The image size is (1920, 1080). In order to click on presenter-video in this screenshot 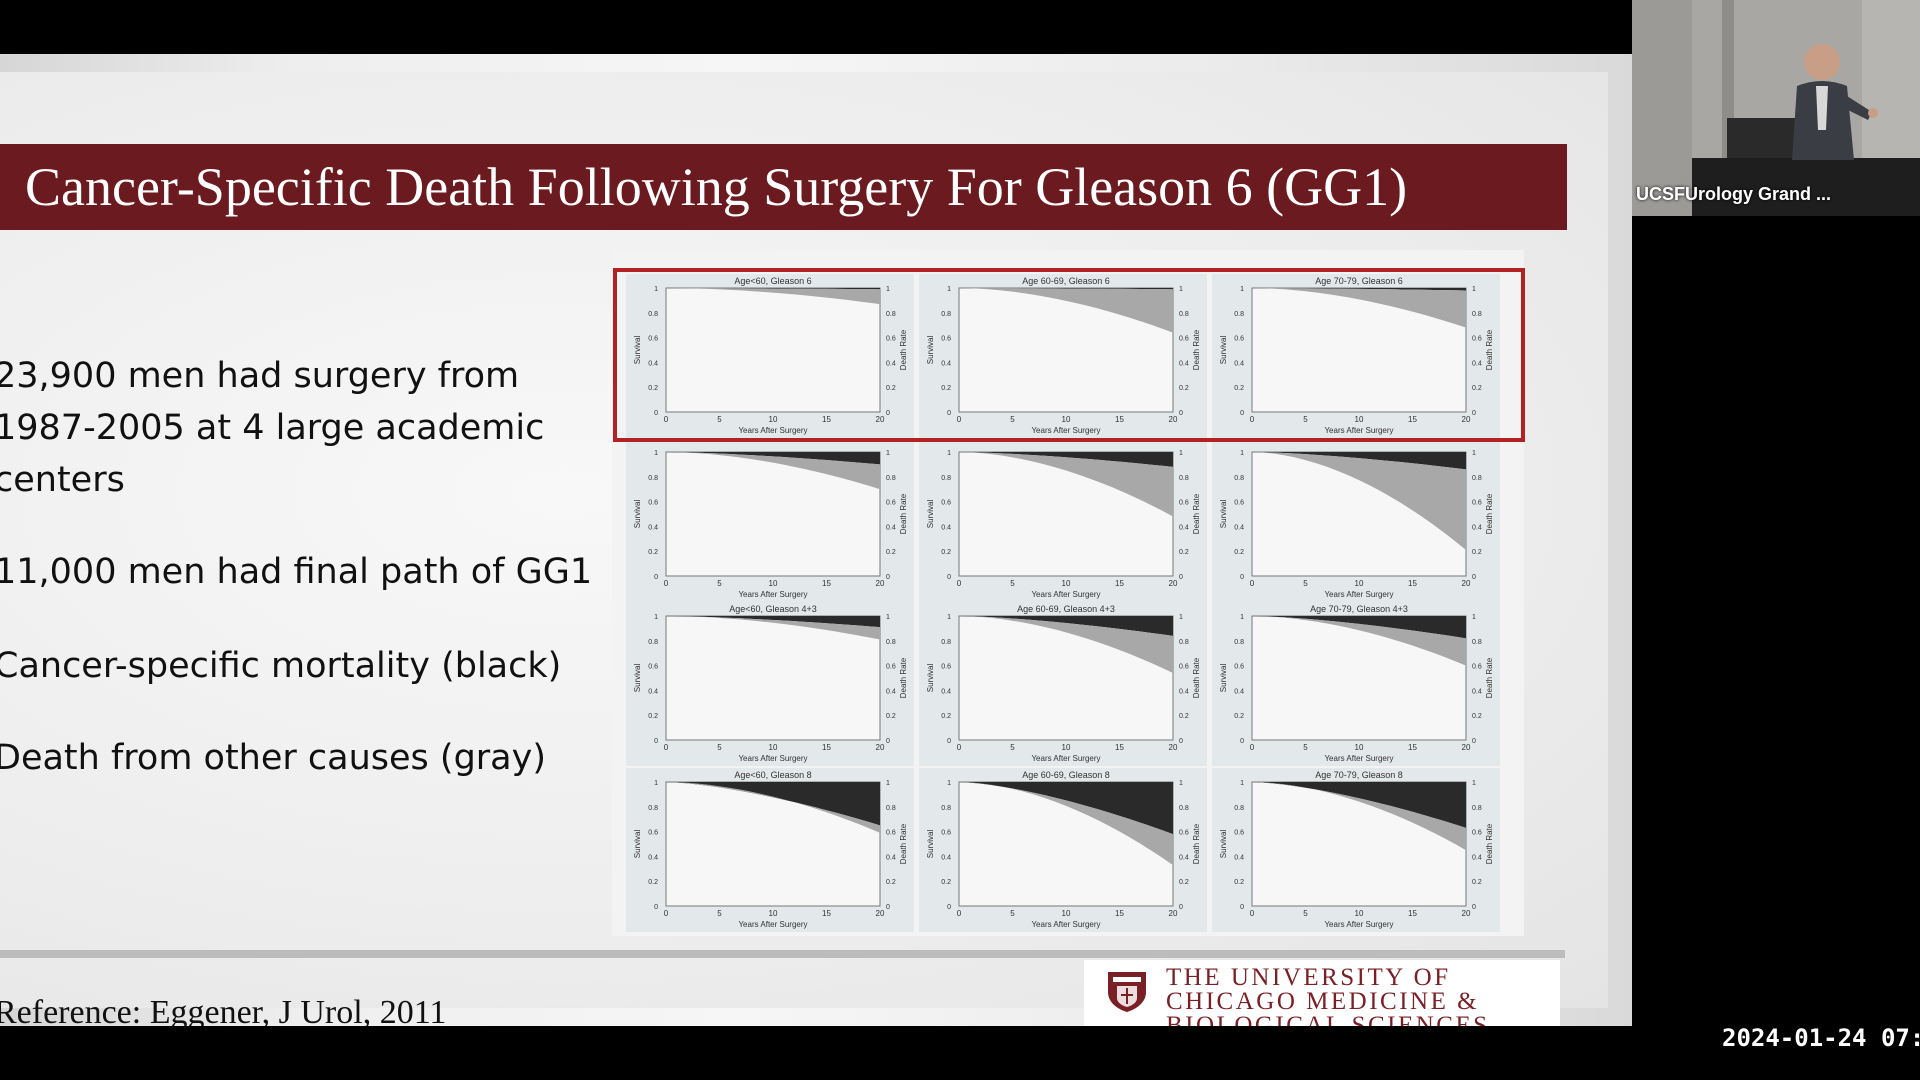, I will do `click(1776, 108)`.